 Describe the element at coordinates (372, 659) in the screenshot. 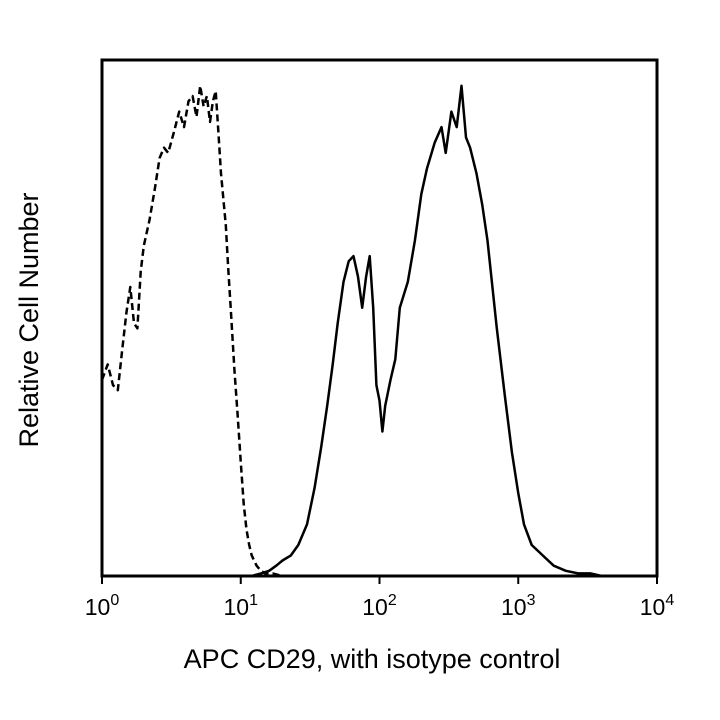

I see `x-axis-title: APC CD29, with isotype control` at that location.